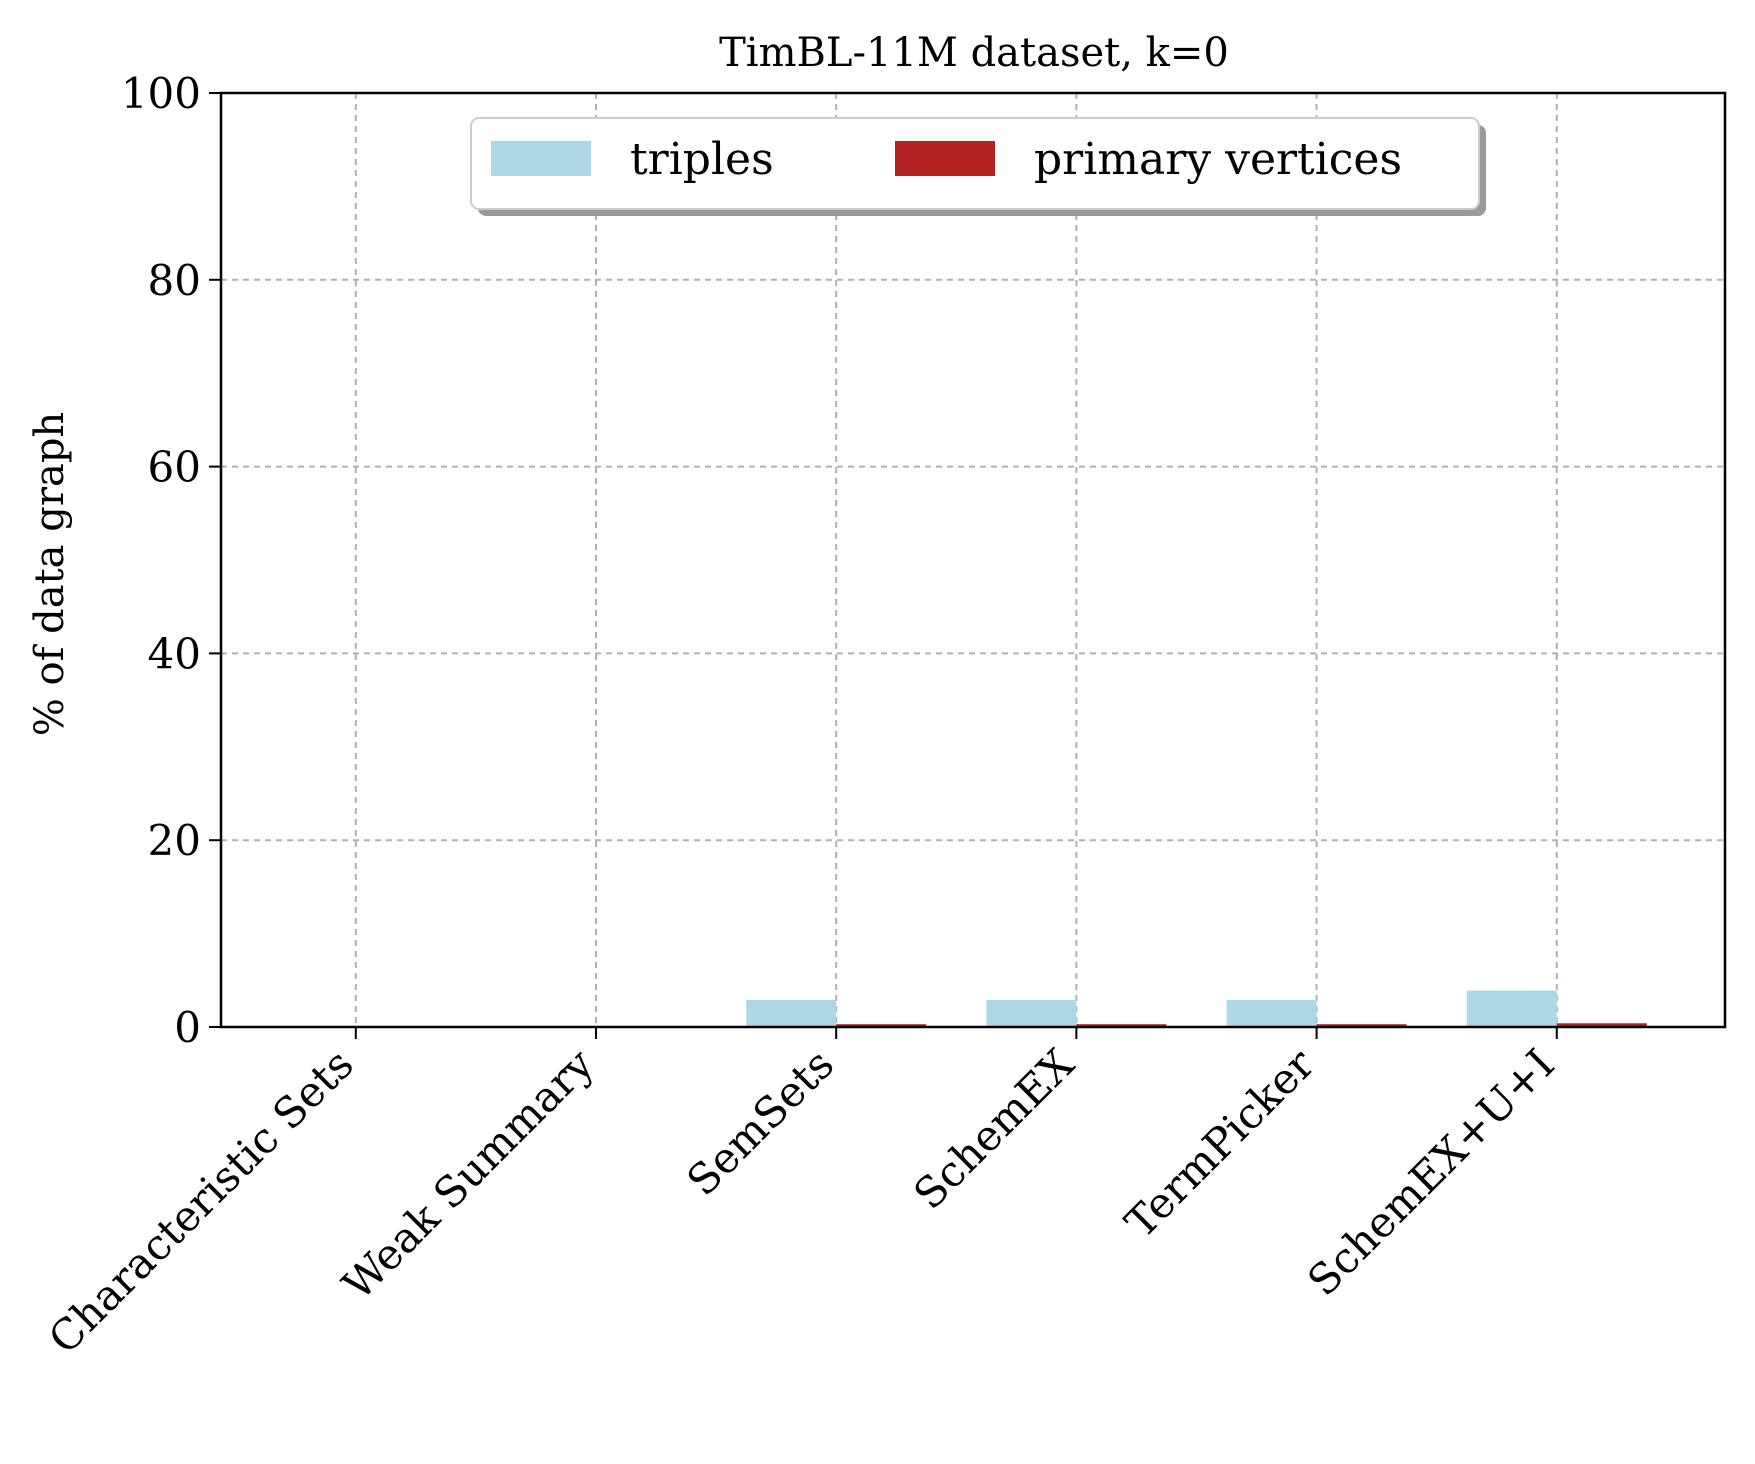  What do you see at coordinates (50, 574) in the screenshot?
I see `y-axis-label: % of data graph` at bounding box center [50, 574].